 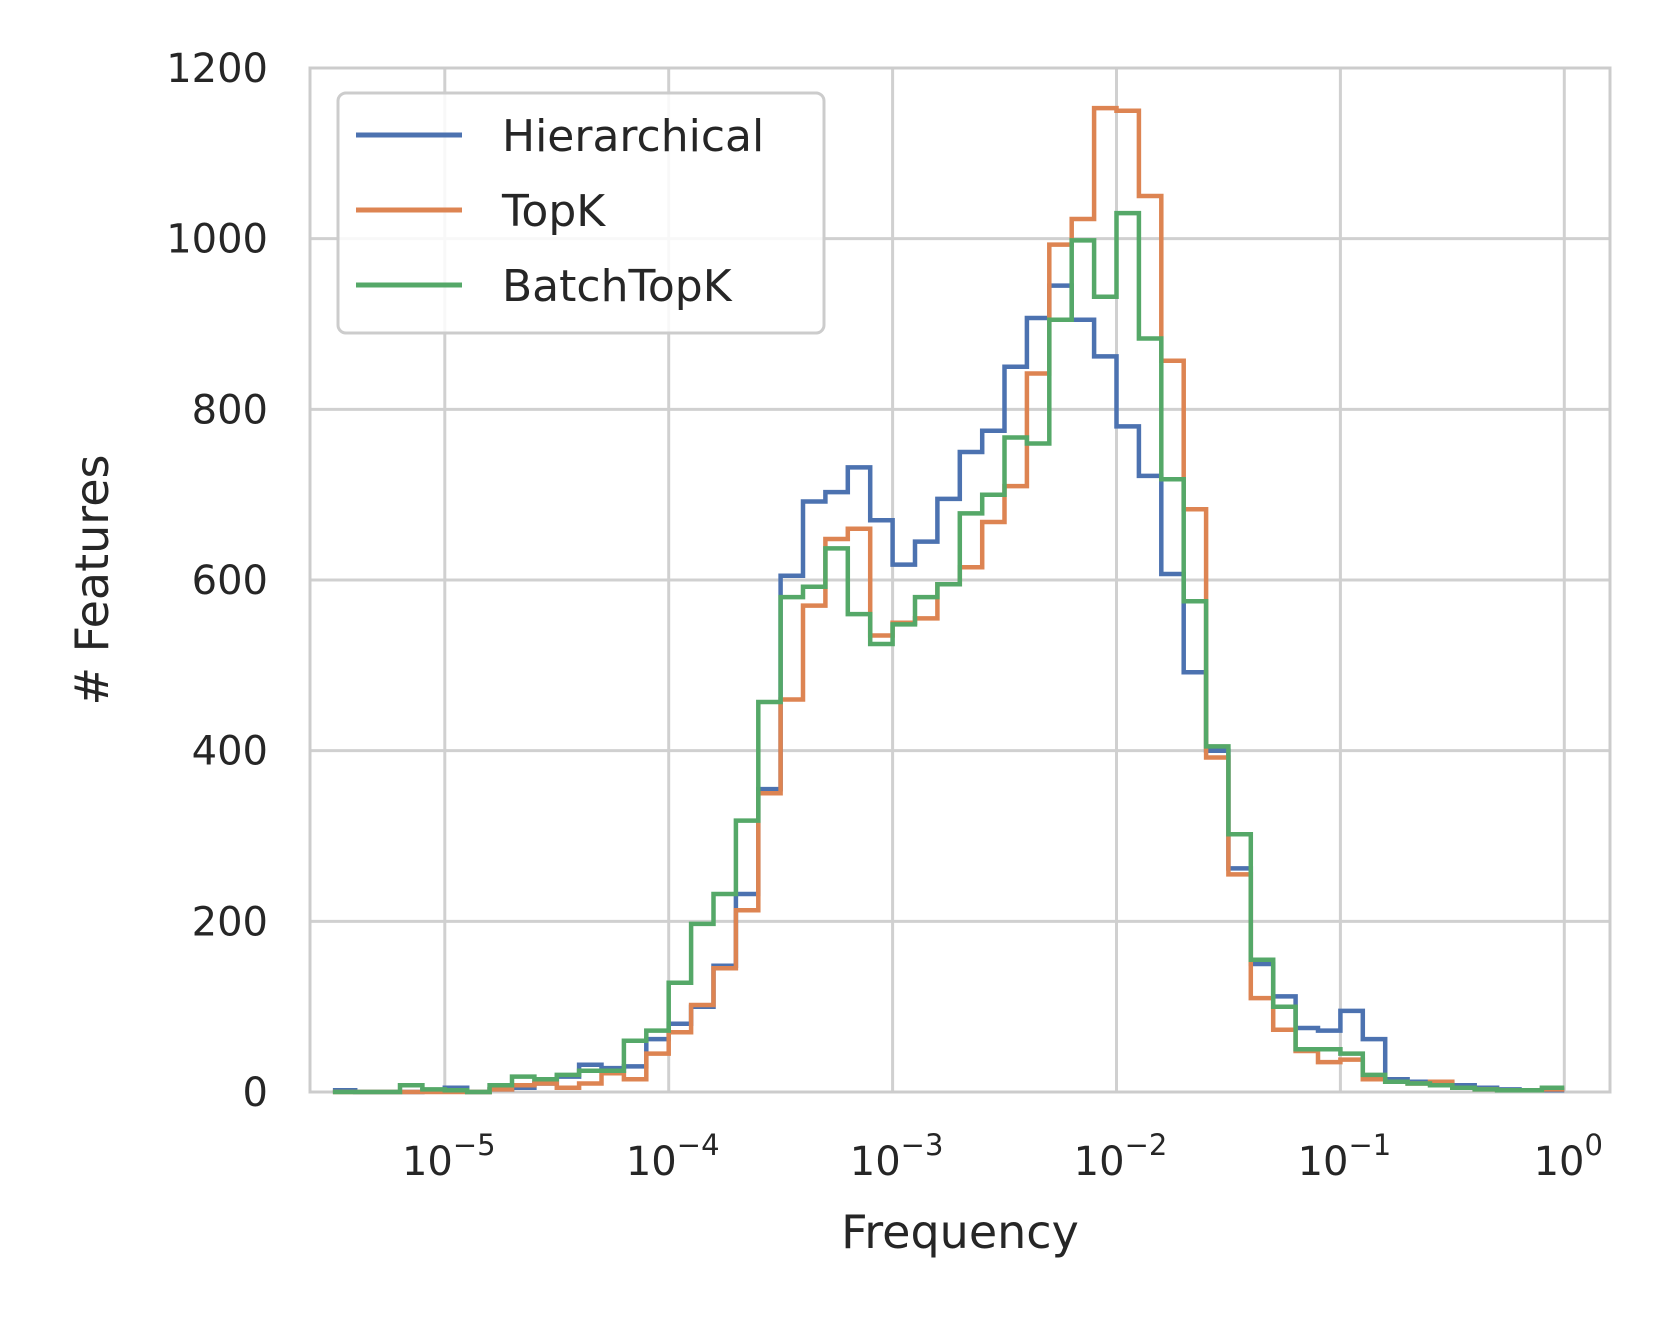 I want to click on x-tick-label: 10⁰, so click(x=1568, y=1156).